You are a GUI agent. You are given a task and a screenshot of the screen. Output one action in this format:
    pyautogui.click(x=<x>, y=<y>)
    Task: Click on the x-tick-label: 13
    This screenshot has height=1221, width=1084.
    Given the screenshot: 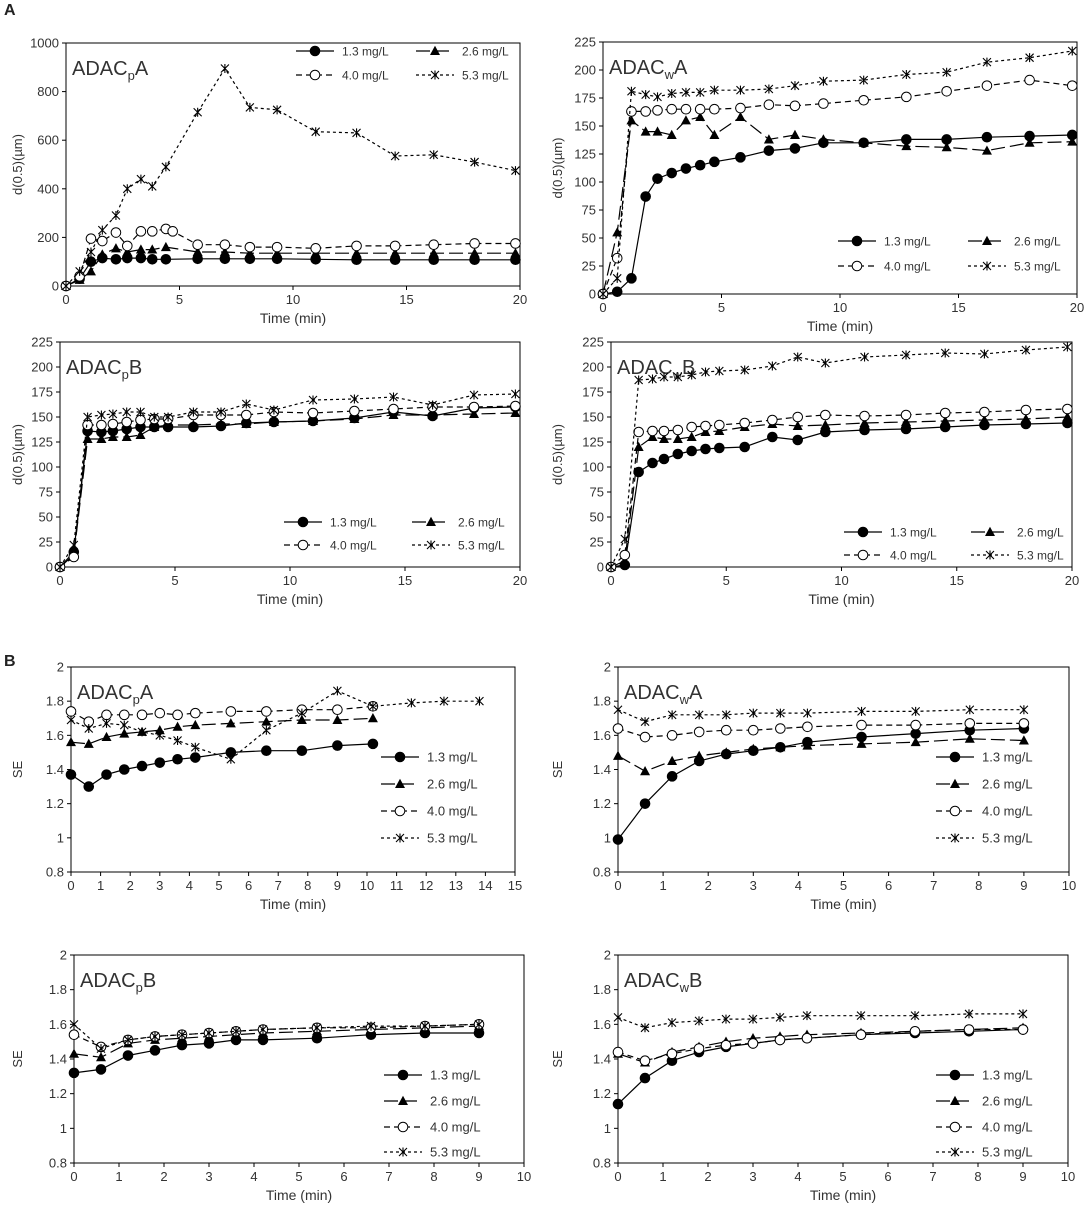 What is the action you would take?
    pyautogui.click(x=456, y=885)
    